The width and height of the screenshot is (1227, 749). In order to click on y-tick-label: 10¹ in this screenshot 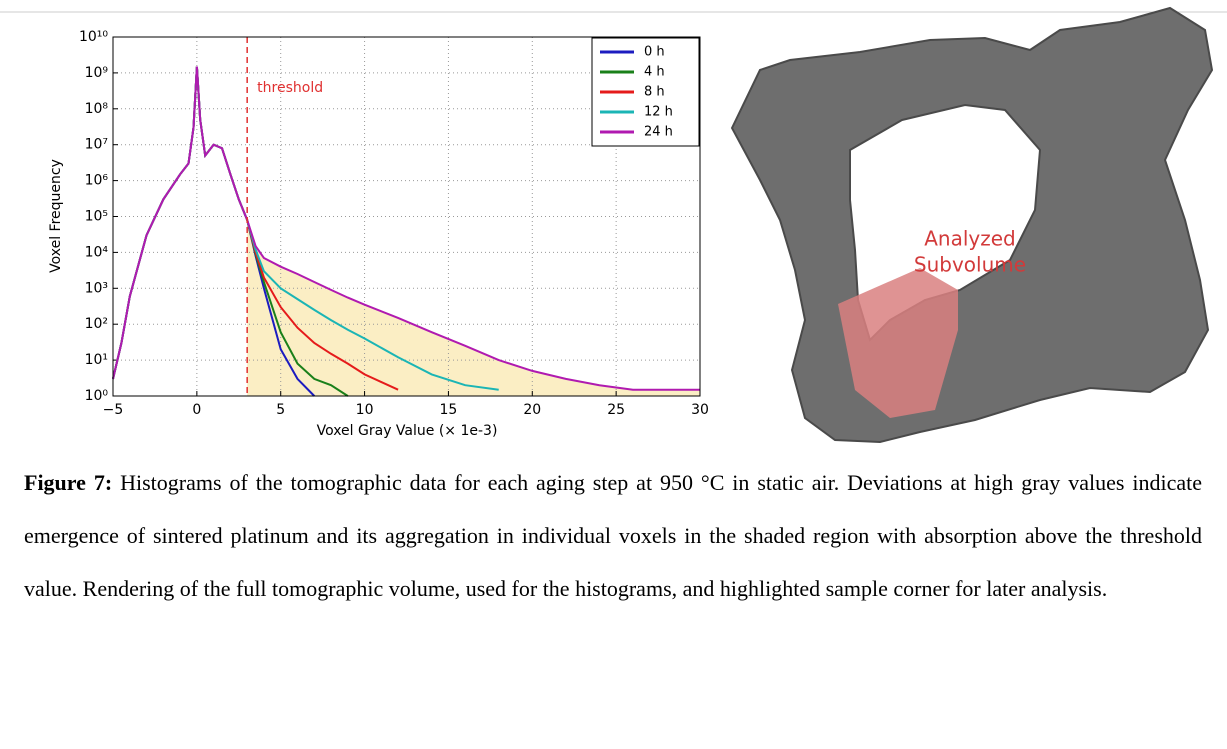, I will do `click(96, 360)`.